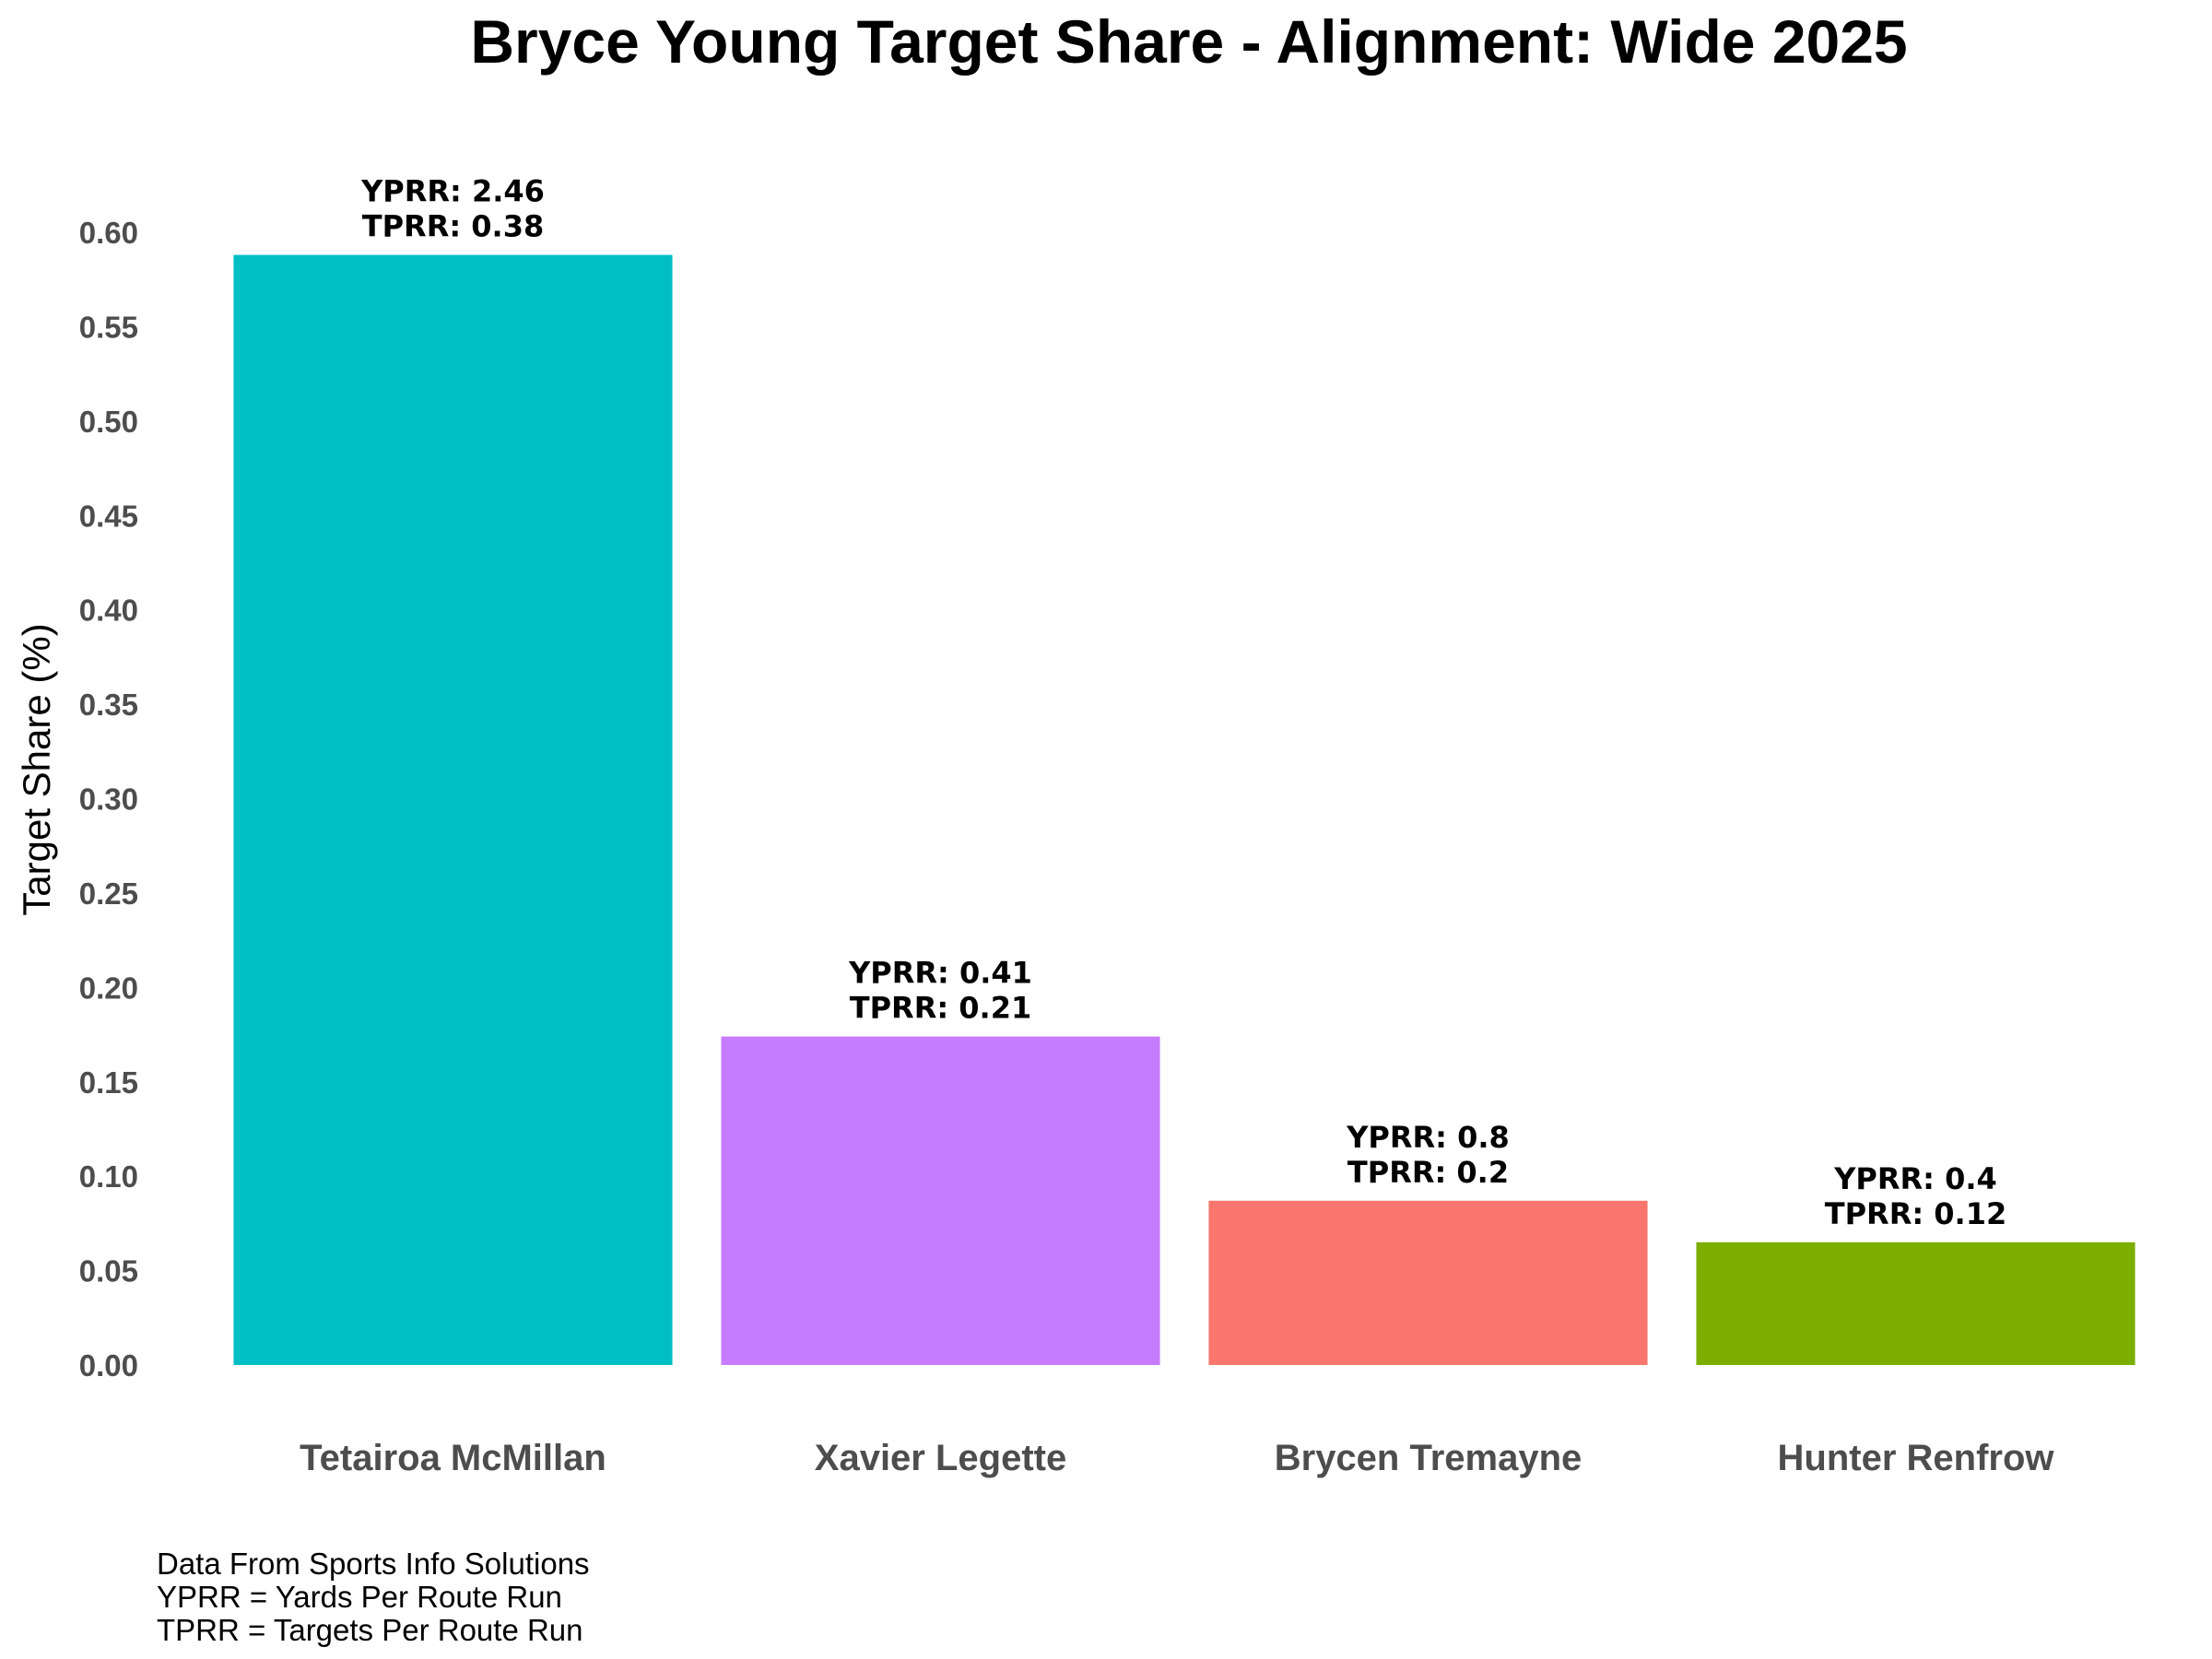  I want to click on y-tick-label: 0.00, so click(108, 1365).